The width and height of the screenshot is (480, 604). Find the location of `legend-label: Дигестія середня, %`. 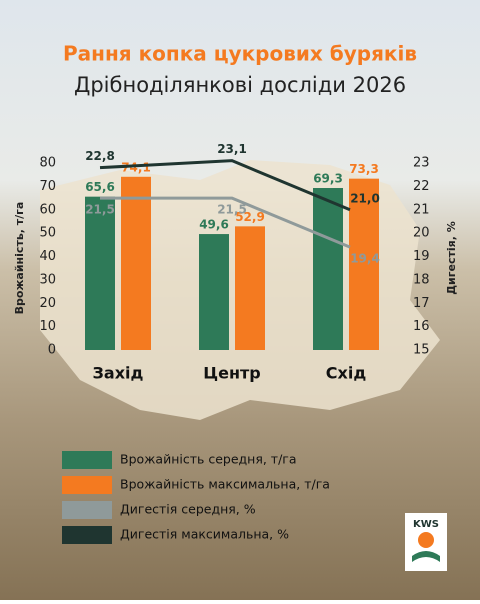

legend-label: Дигестія середня, % is located at coordinates (188, 509).